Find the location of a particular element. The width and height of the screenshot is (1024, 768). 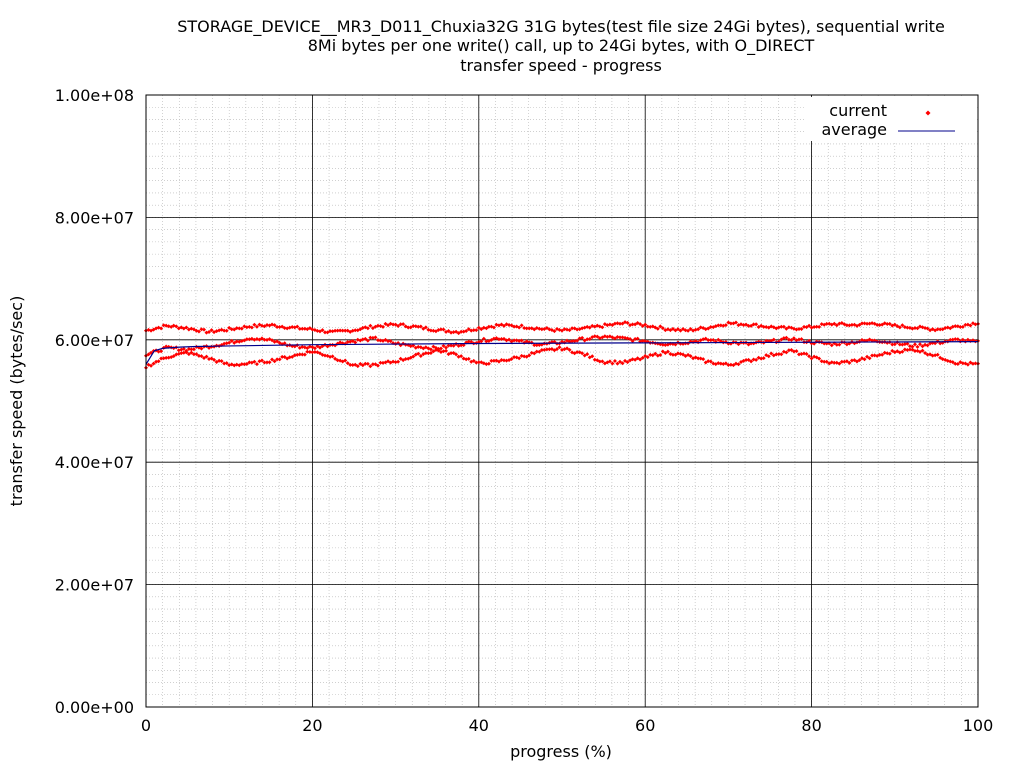

legend: current average is located at coordinates (891, 119).